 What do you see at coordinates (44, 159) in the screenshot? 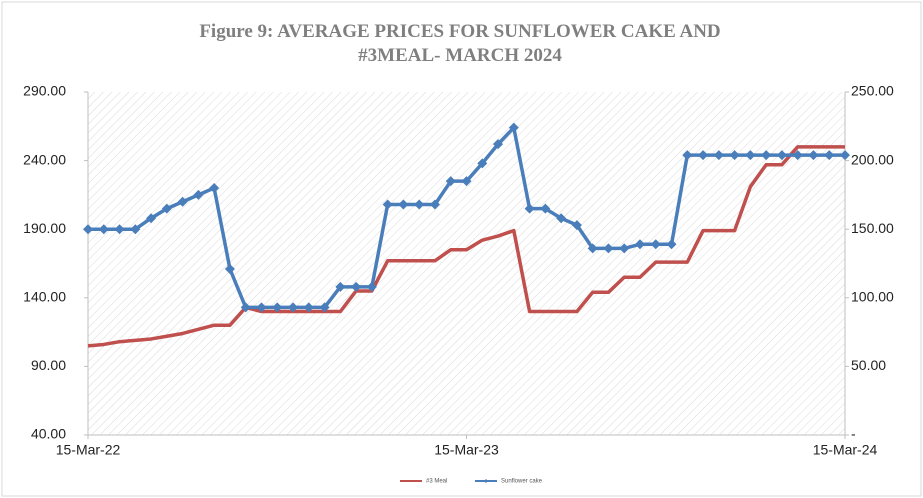
I see `y-tick-label: 240.00` at bounding box center [44, 159].